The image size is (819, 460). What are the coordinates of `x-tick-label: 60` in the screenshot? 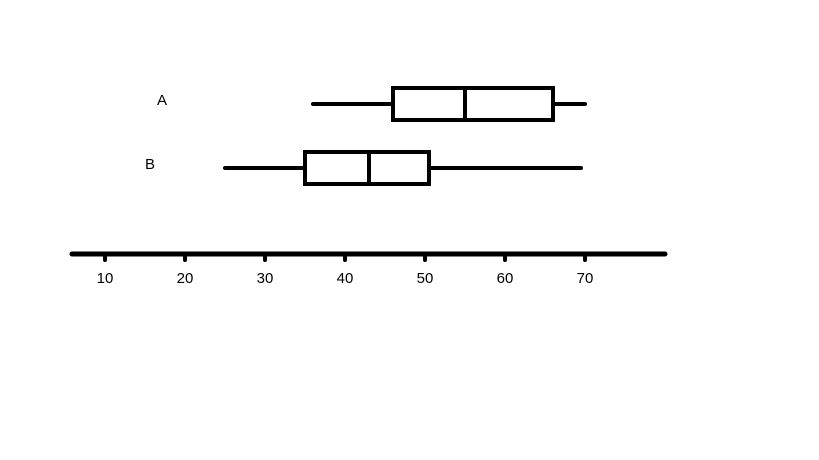 It's located at (505, 278).